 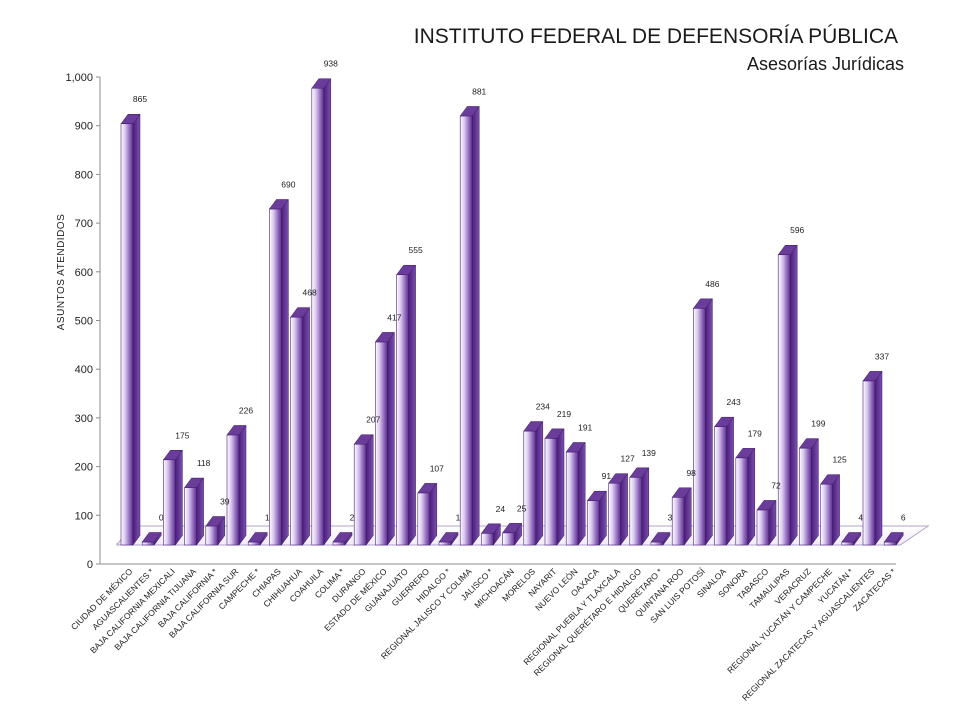 What do you see at coordinates (394, 317) in the screenshot?
I see `data-label: 417` at bounding box center [394, 317].